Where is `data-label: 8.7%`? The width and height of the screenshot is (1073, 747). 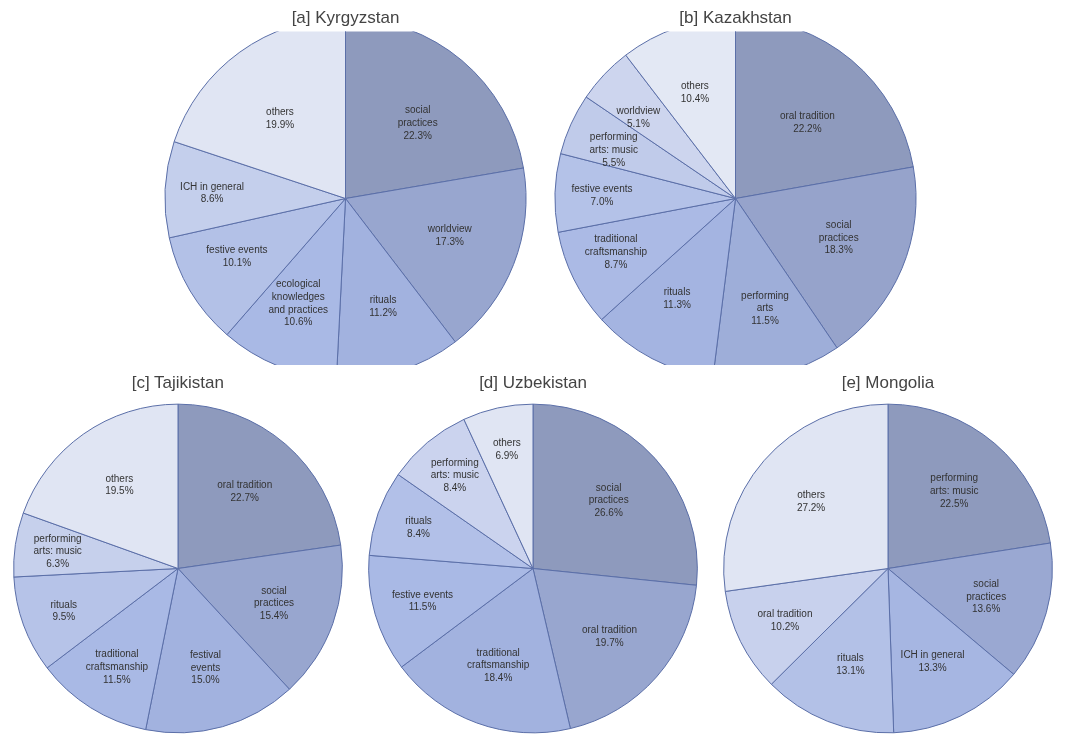 data-label: 8.7% is located at coordinates (616, 264).